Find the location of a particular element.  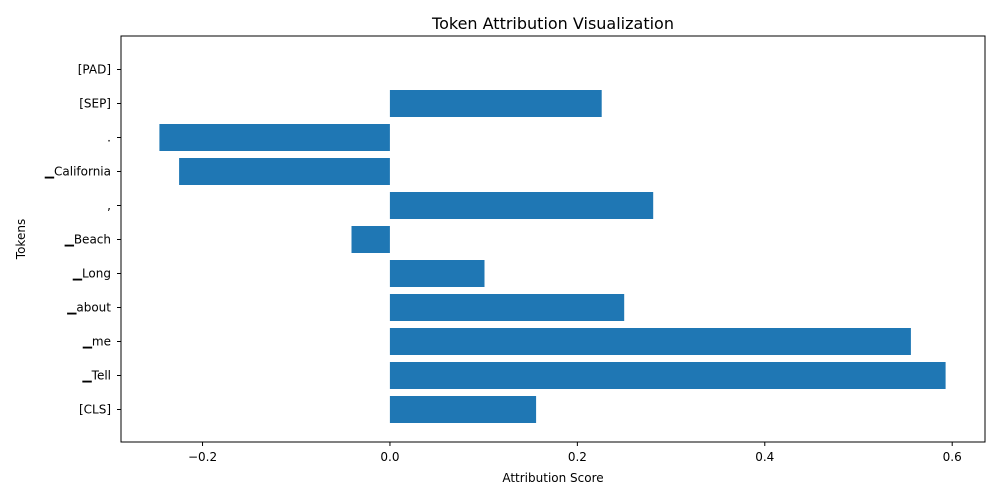

y-tick-label: ▁Tell is located at coordinates (96, 376).